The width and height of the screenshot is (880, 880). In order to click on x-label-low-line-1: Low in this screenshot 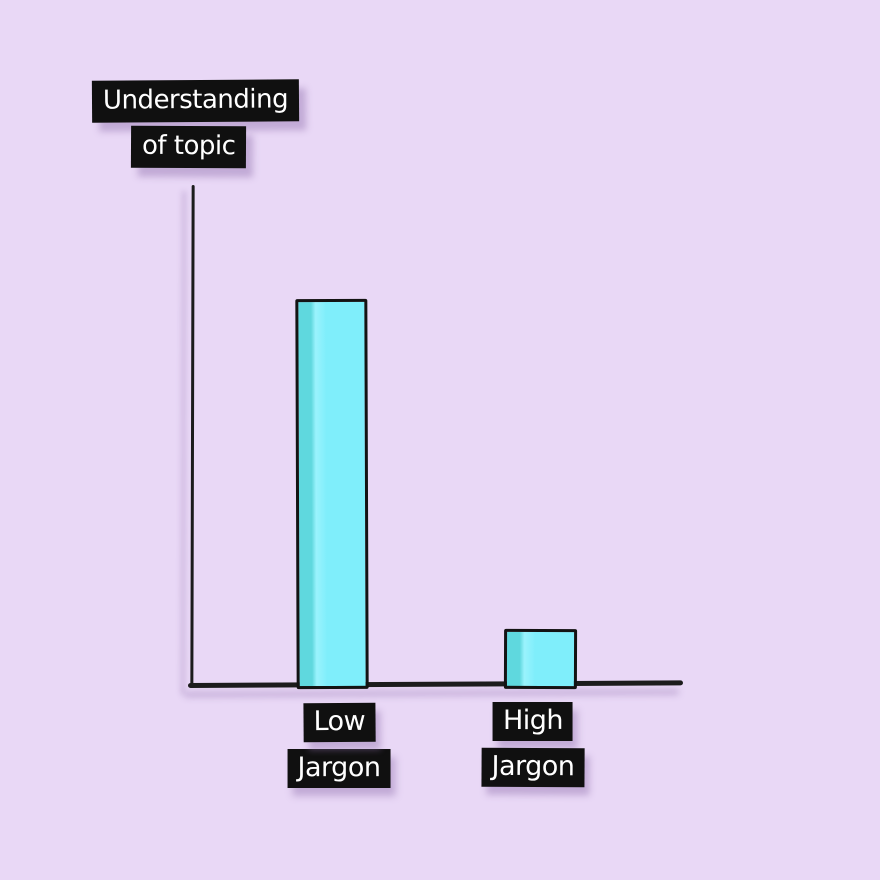, I will do `click(339, 722)`.